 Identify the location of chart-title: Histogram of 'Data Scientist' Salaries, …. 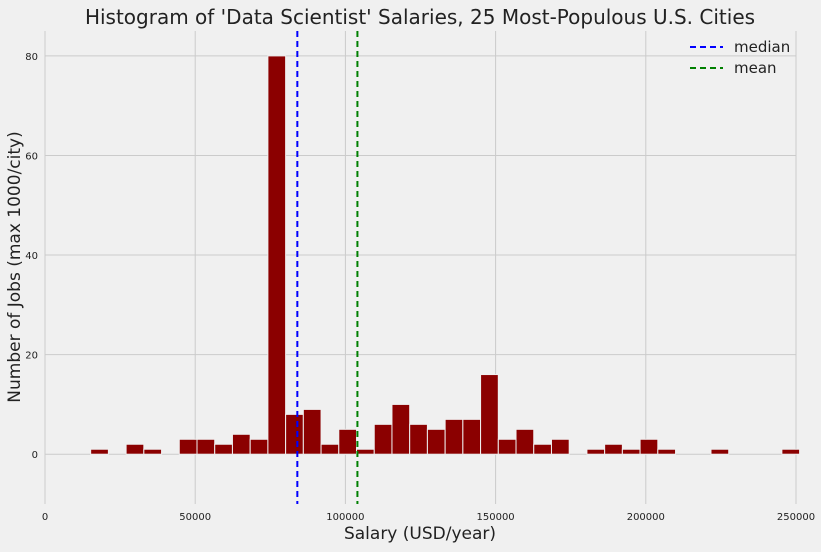
(420, 17).